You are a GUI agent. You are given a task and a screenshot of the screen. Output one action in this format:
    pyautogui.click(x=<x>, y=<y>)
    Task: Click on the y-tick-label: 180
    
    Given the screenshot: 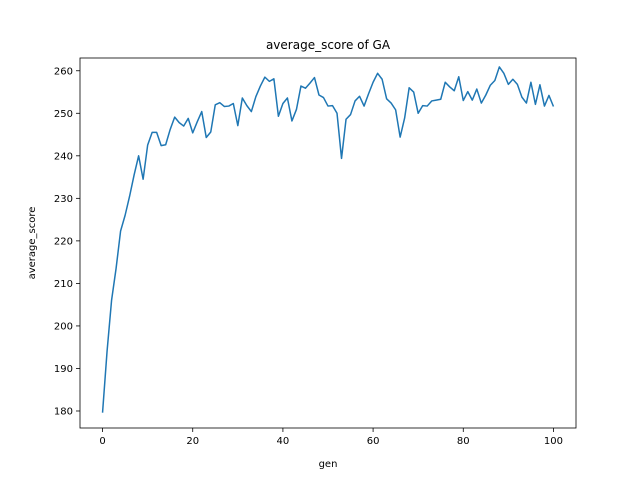 What is the action you would take?
    pyautogui.click(x=63, y=411)
    